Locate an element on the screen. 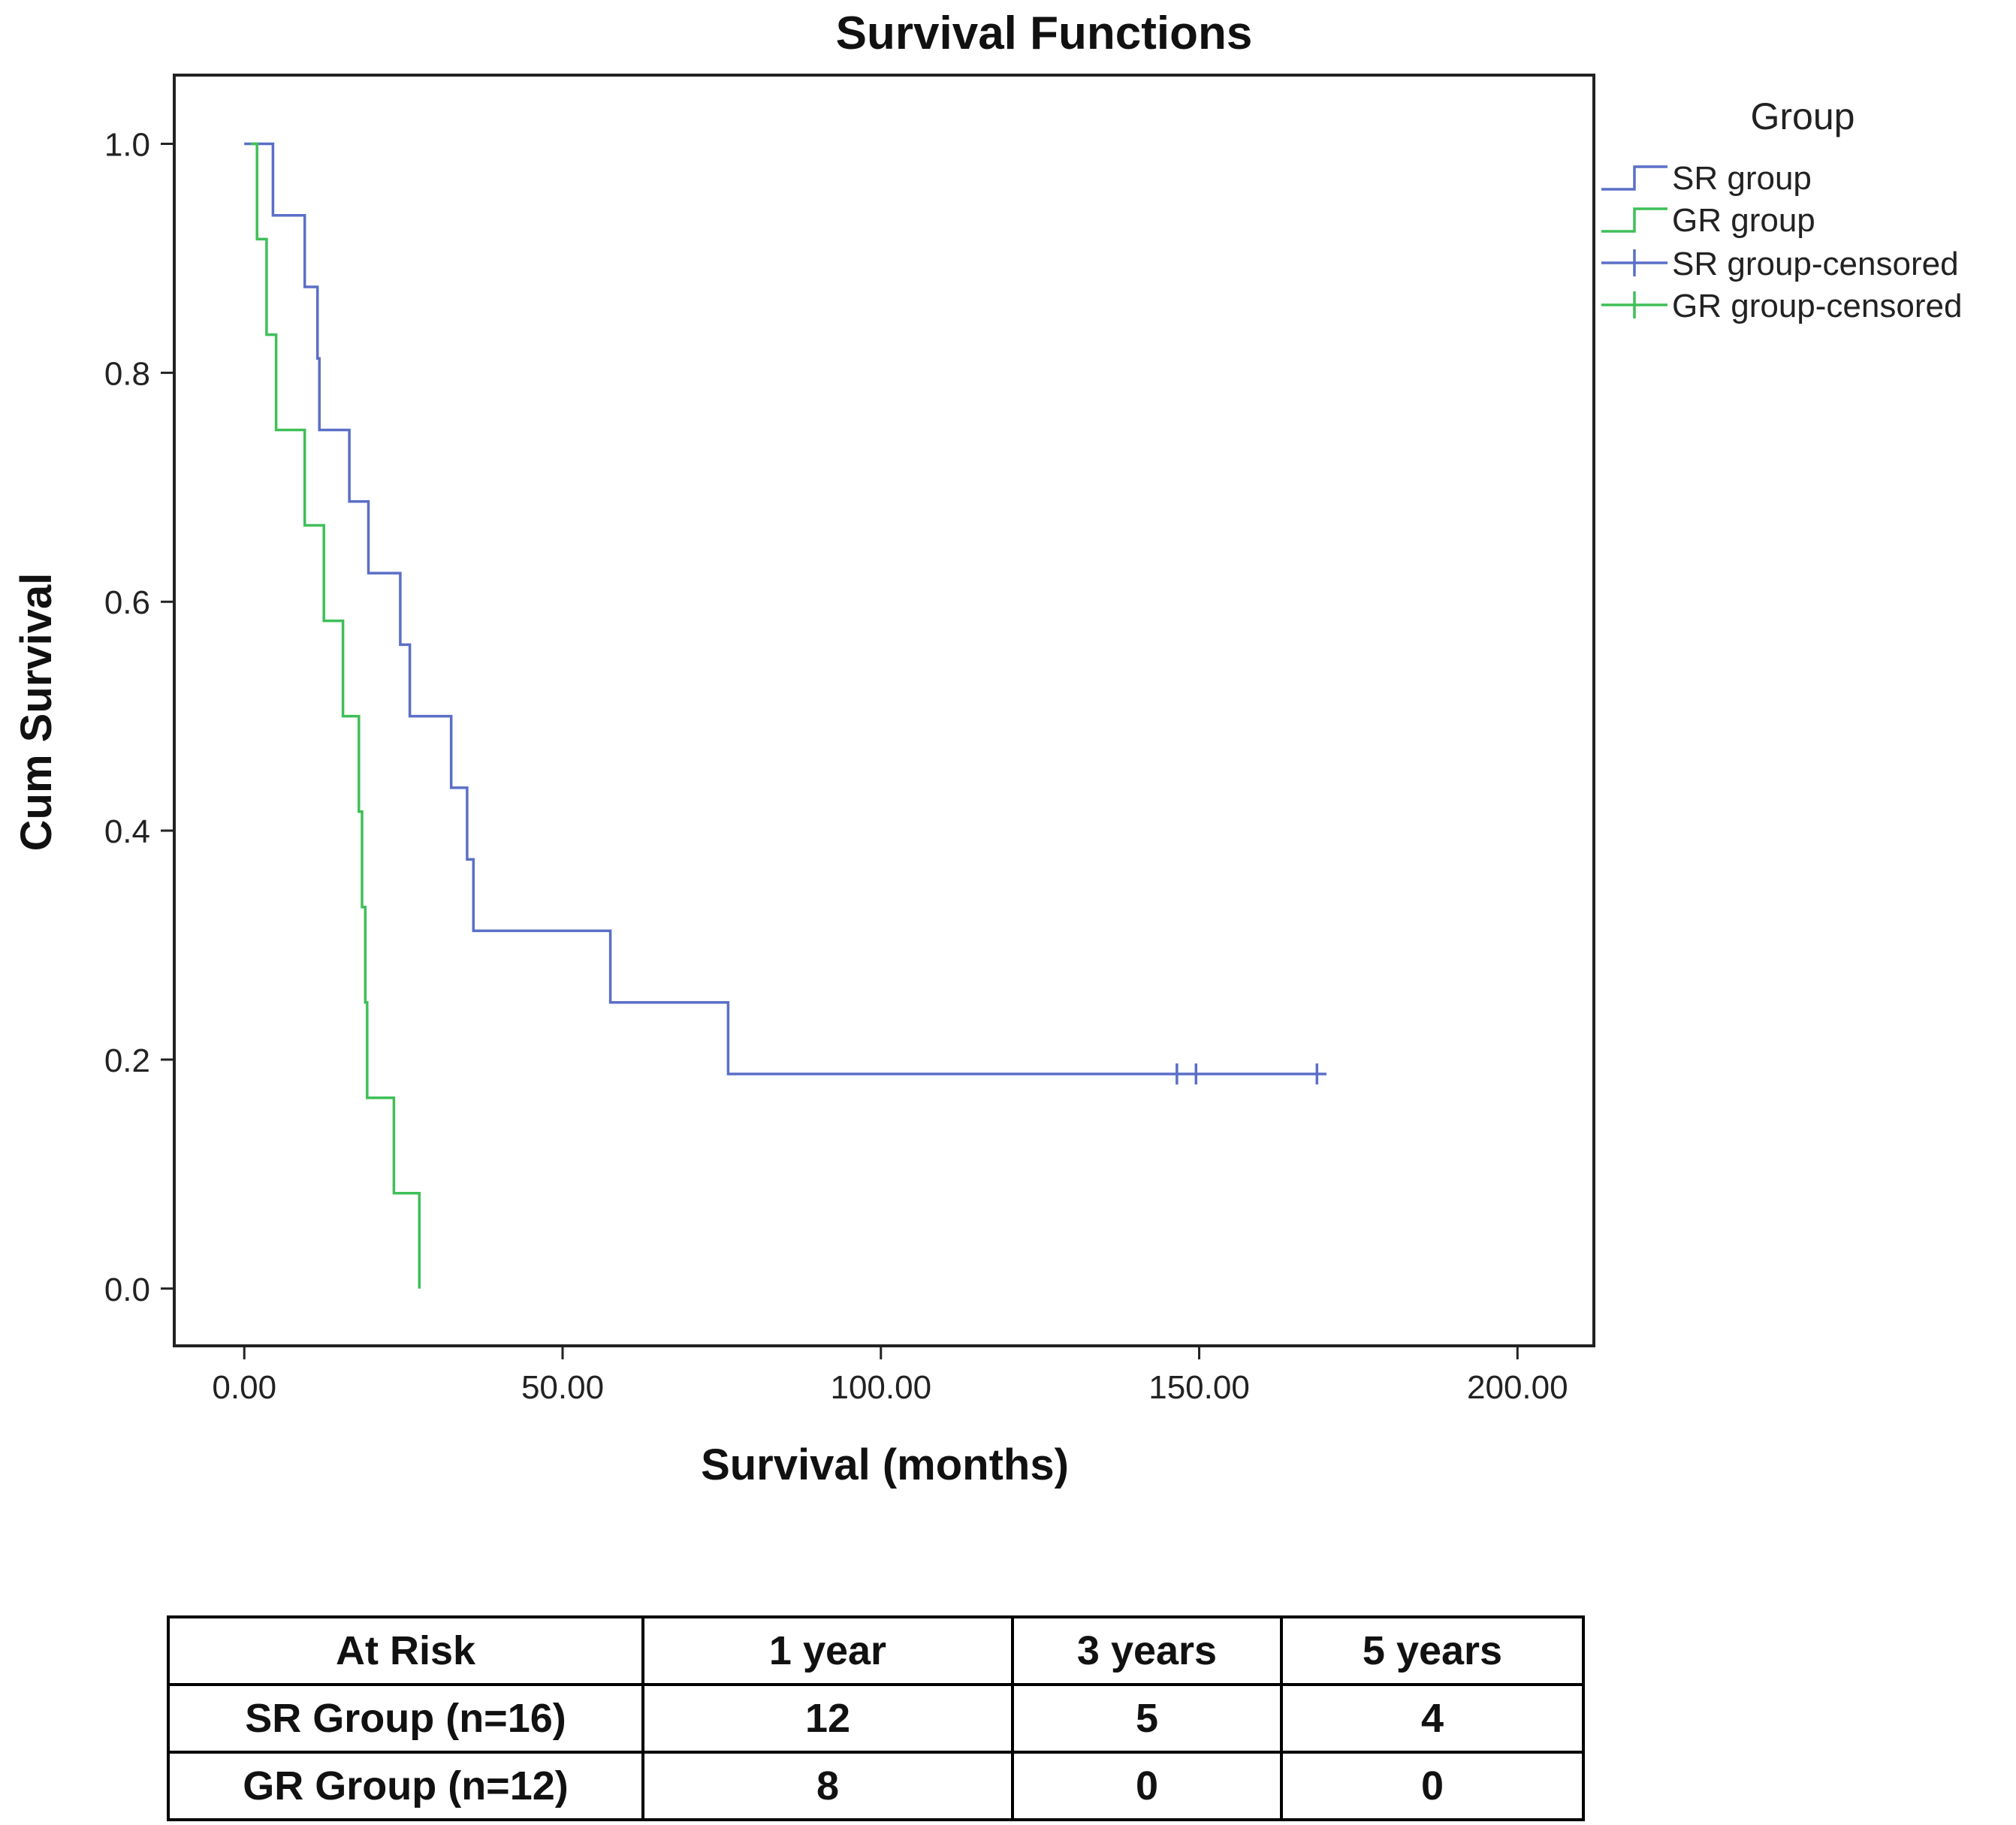  y-axis-label: Cum Survival is located at coordinates (36, 712).